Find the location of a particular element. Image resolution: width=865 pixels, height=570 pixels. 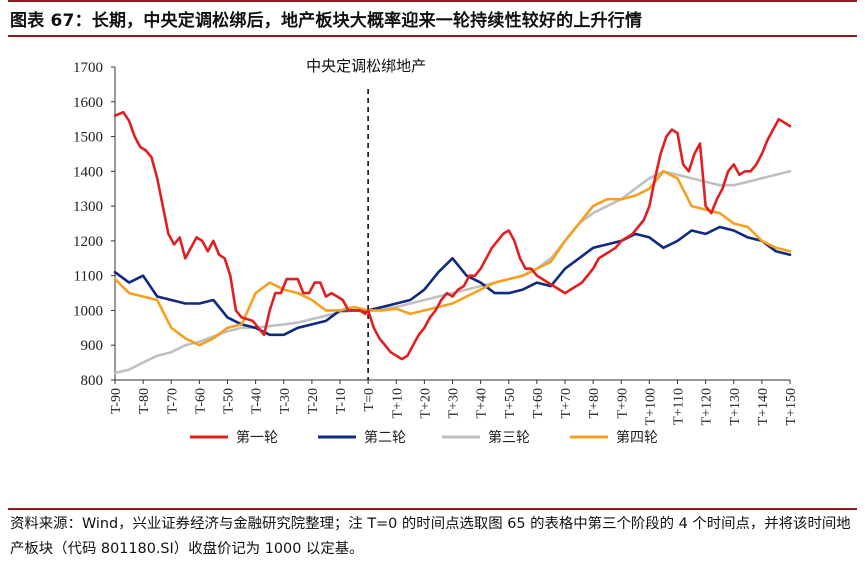

x-tick-label: T+30 is located at coordinates (454, 403).